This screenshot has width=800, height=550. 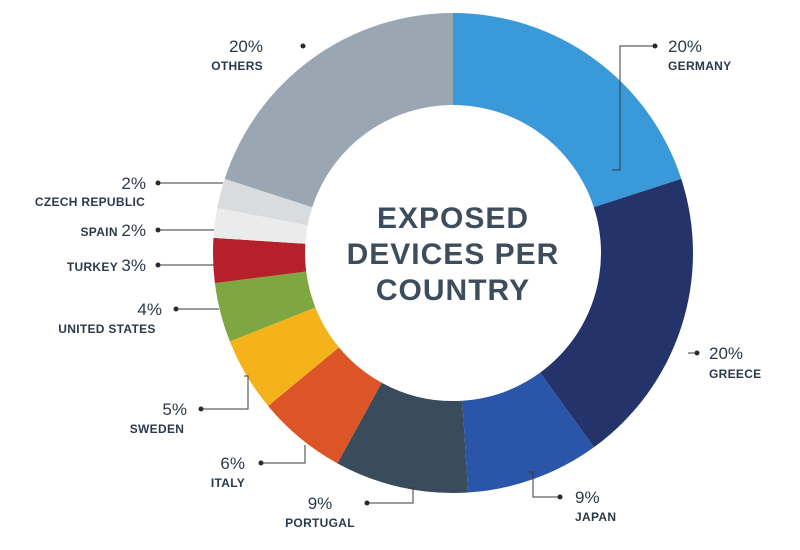 What do you see at coordinates (560, 497) in the screenshot?
I see `leader-dot-japan` at bounding box center [560, 497].